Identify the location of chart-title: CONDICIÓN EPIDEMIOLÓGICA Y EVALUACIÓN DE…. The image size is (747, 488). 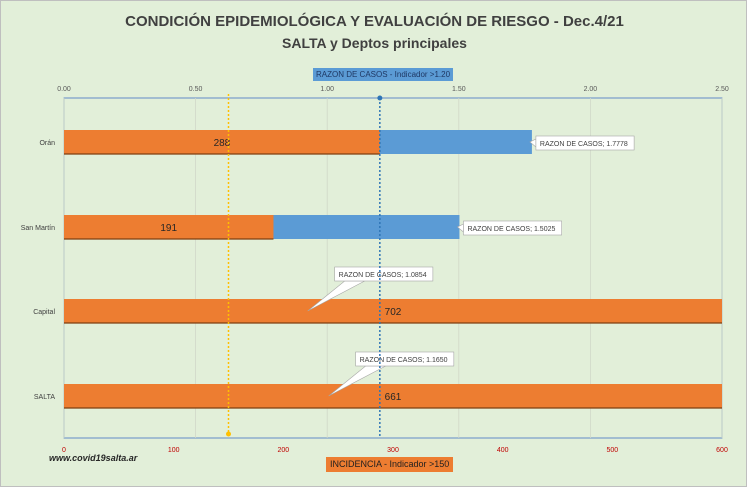
(374, 21).